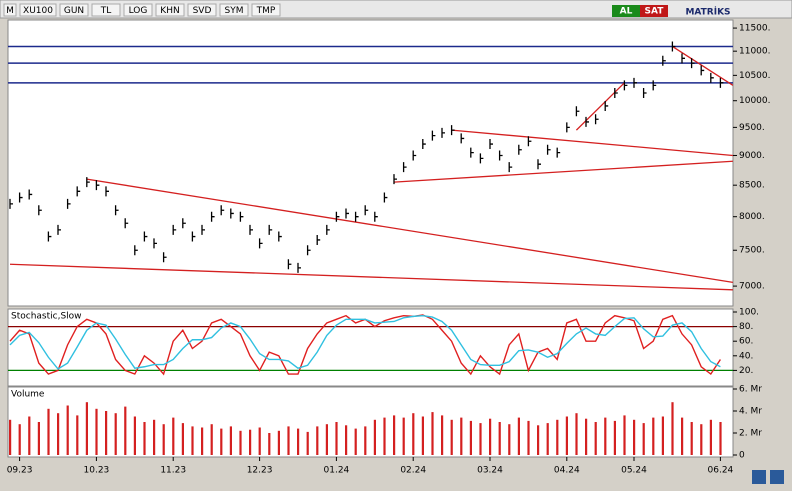 The width and height of the screenshot is (792, 491). What do you see at coordinates (749, 313) in the screenshot?
I see `y-tick-label: 100.` at bounding box center [749, 313].